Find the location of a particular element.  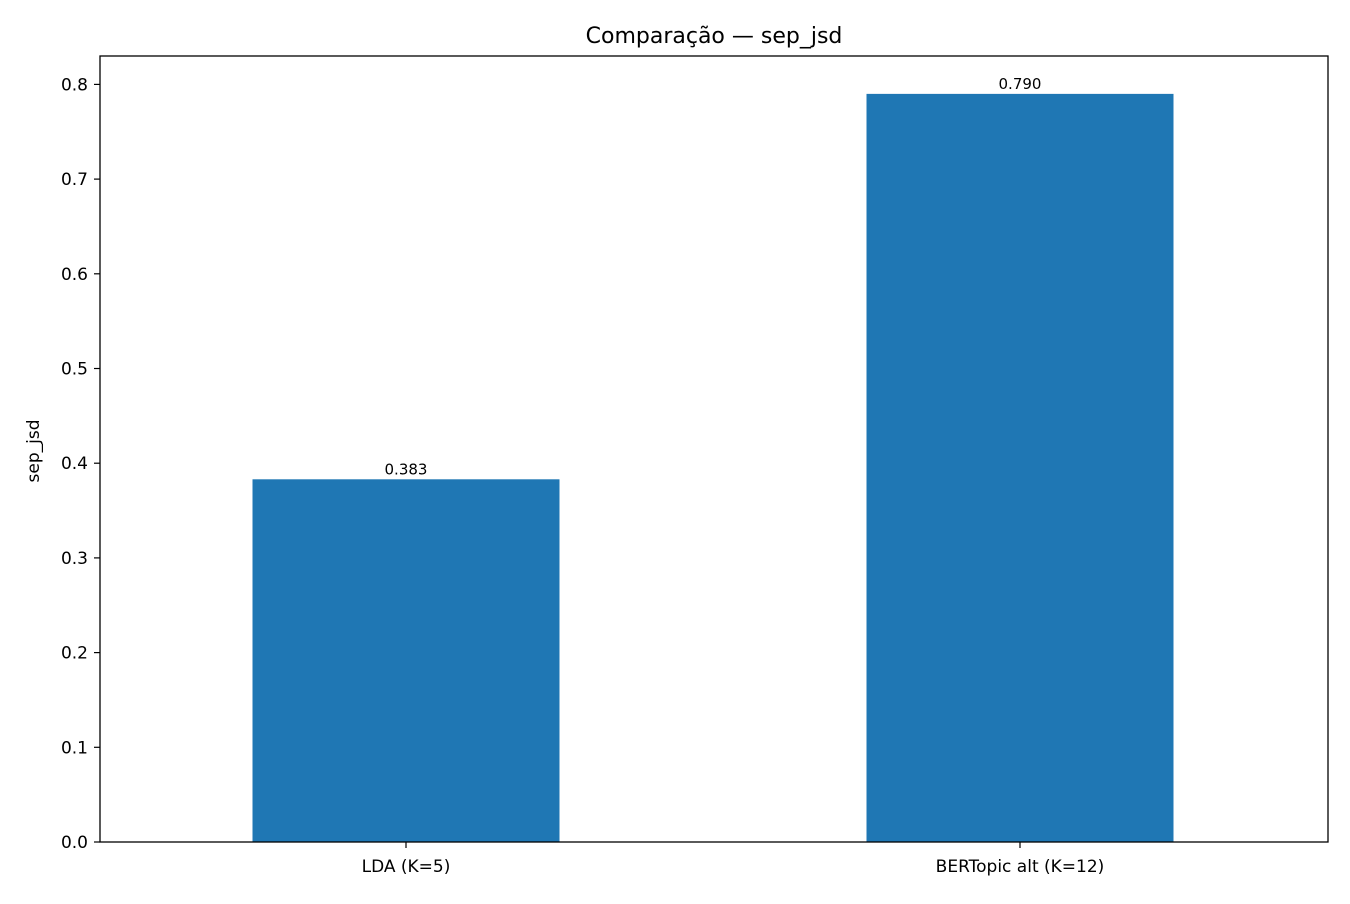

data-label-0: 0.383 is located at coordinates (406, 469).